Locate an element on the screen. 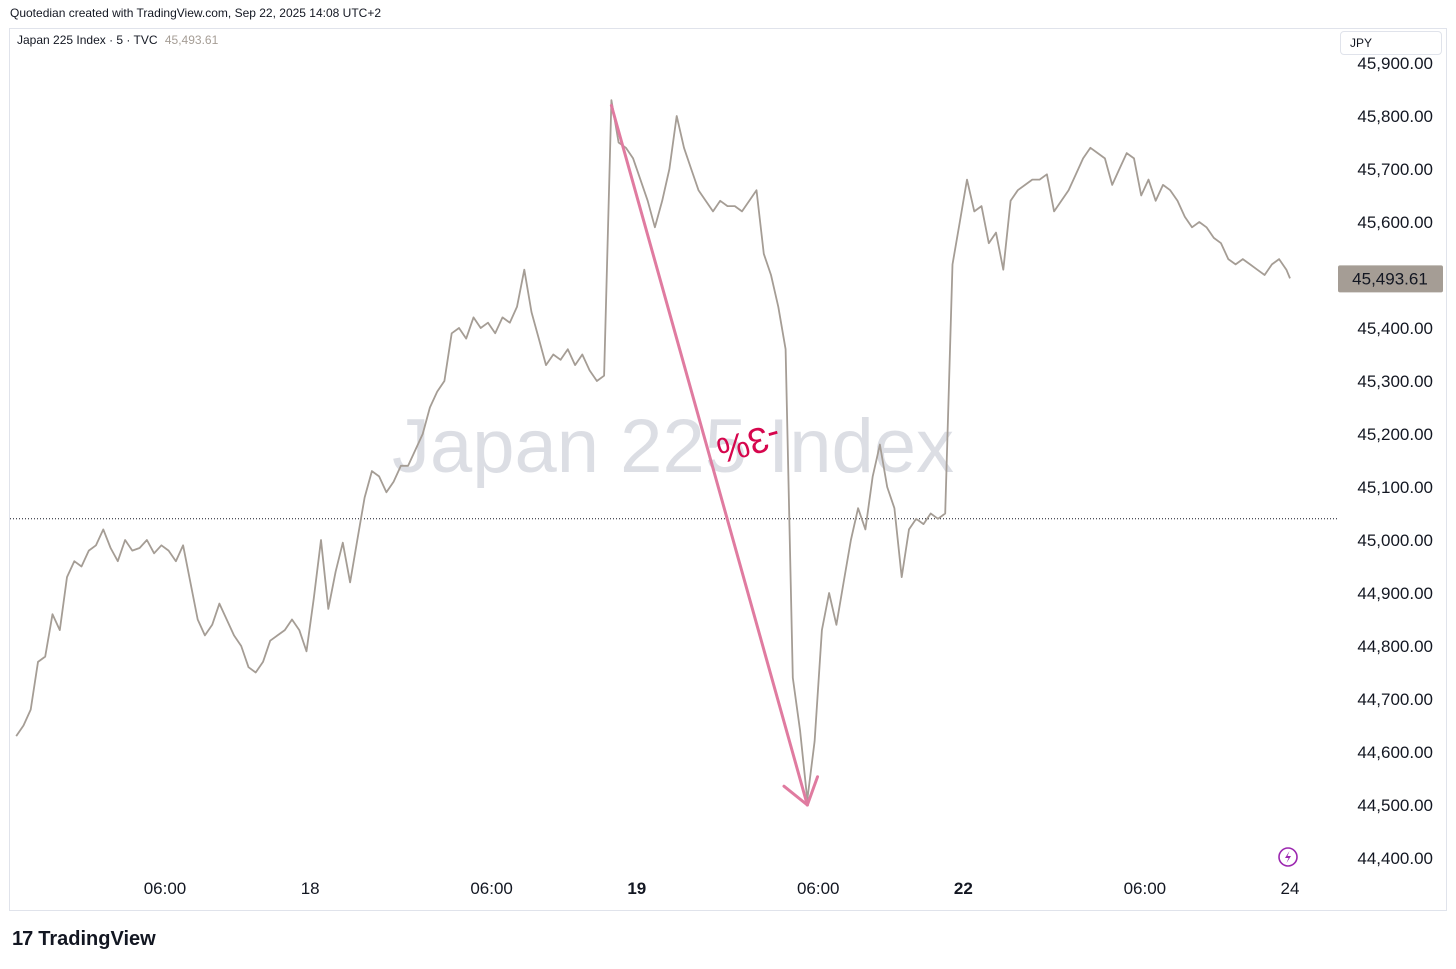 This screenshot has width=1456, height=969. tradingview-mark-icon: 17 is located at coordinates (22, 939).